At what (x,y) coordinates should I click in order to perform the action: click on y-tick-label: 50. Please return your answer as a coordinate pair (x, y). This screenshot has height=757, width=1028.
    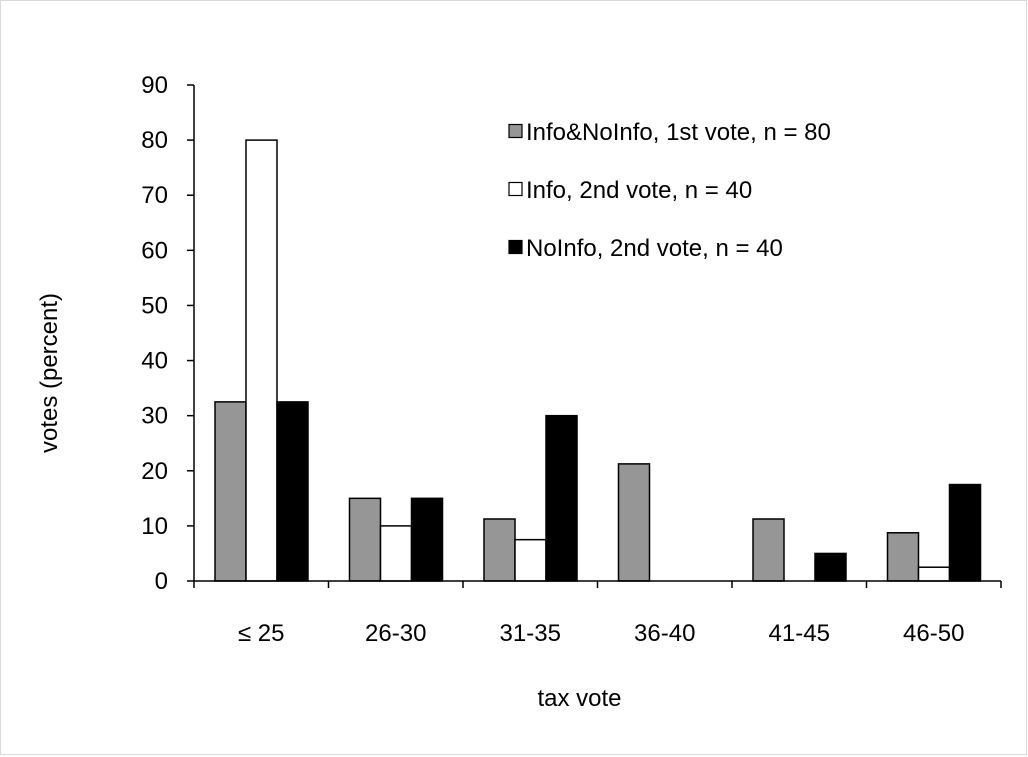
    Looking at the image, I should click on (154, 305).